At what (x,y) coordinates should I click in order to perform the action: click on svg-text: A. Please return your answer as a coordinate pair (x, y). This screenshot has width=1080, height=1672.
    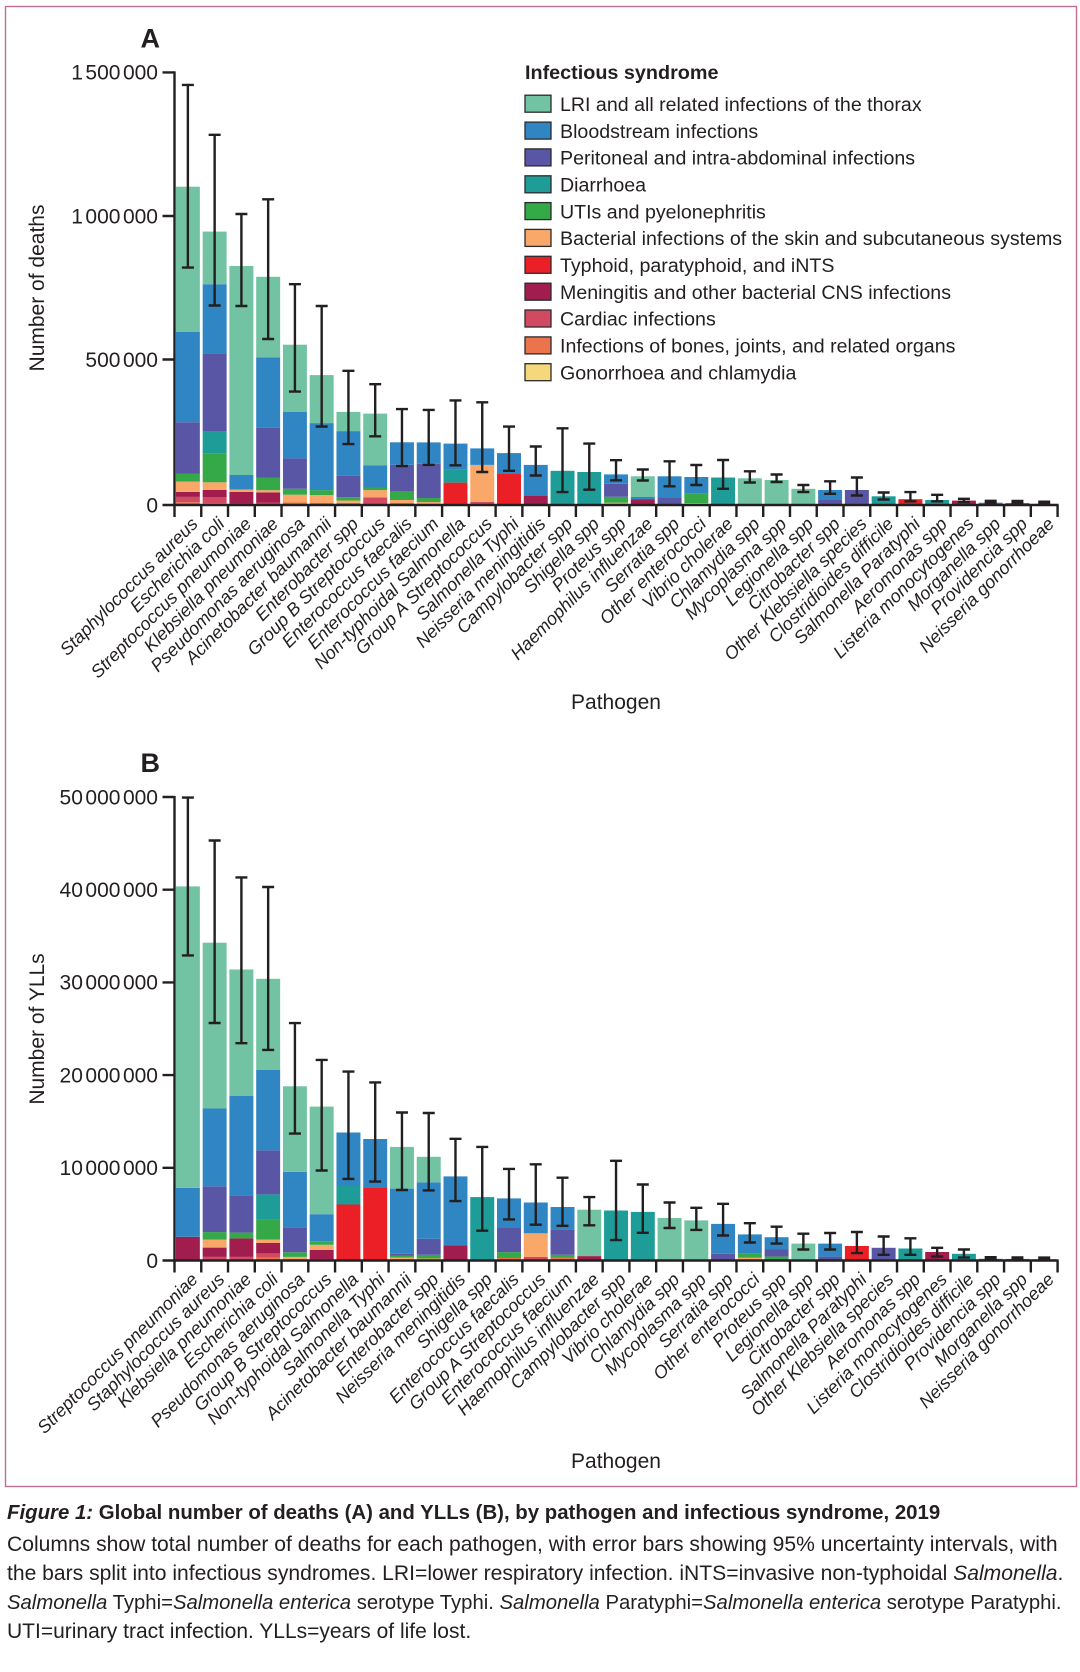
    Looking at the image, I should click on (151, 39).